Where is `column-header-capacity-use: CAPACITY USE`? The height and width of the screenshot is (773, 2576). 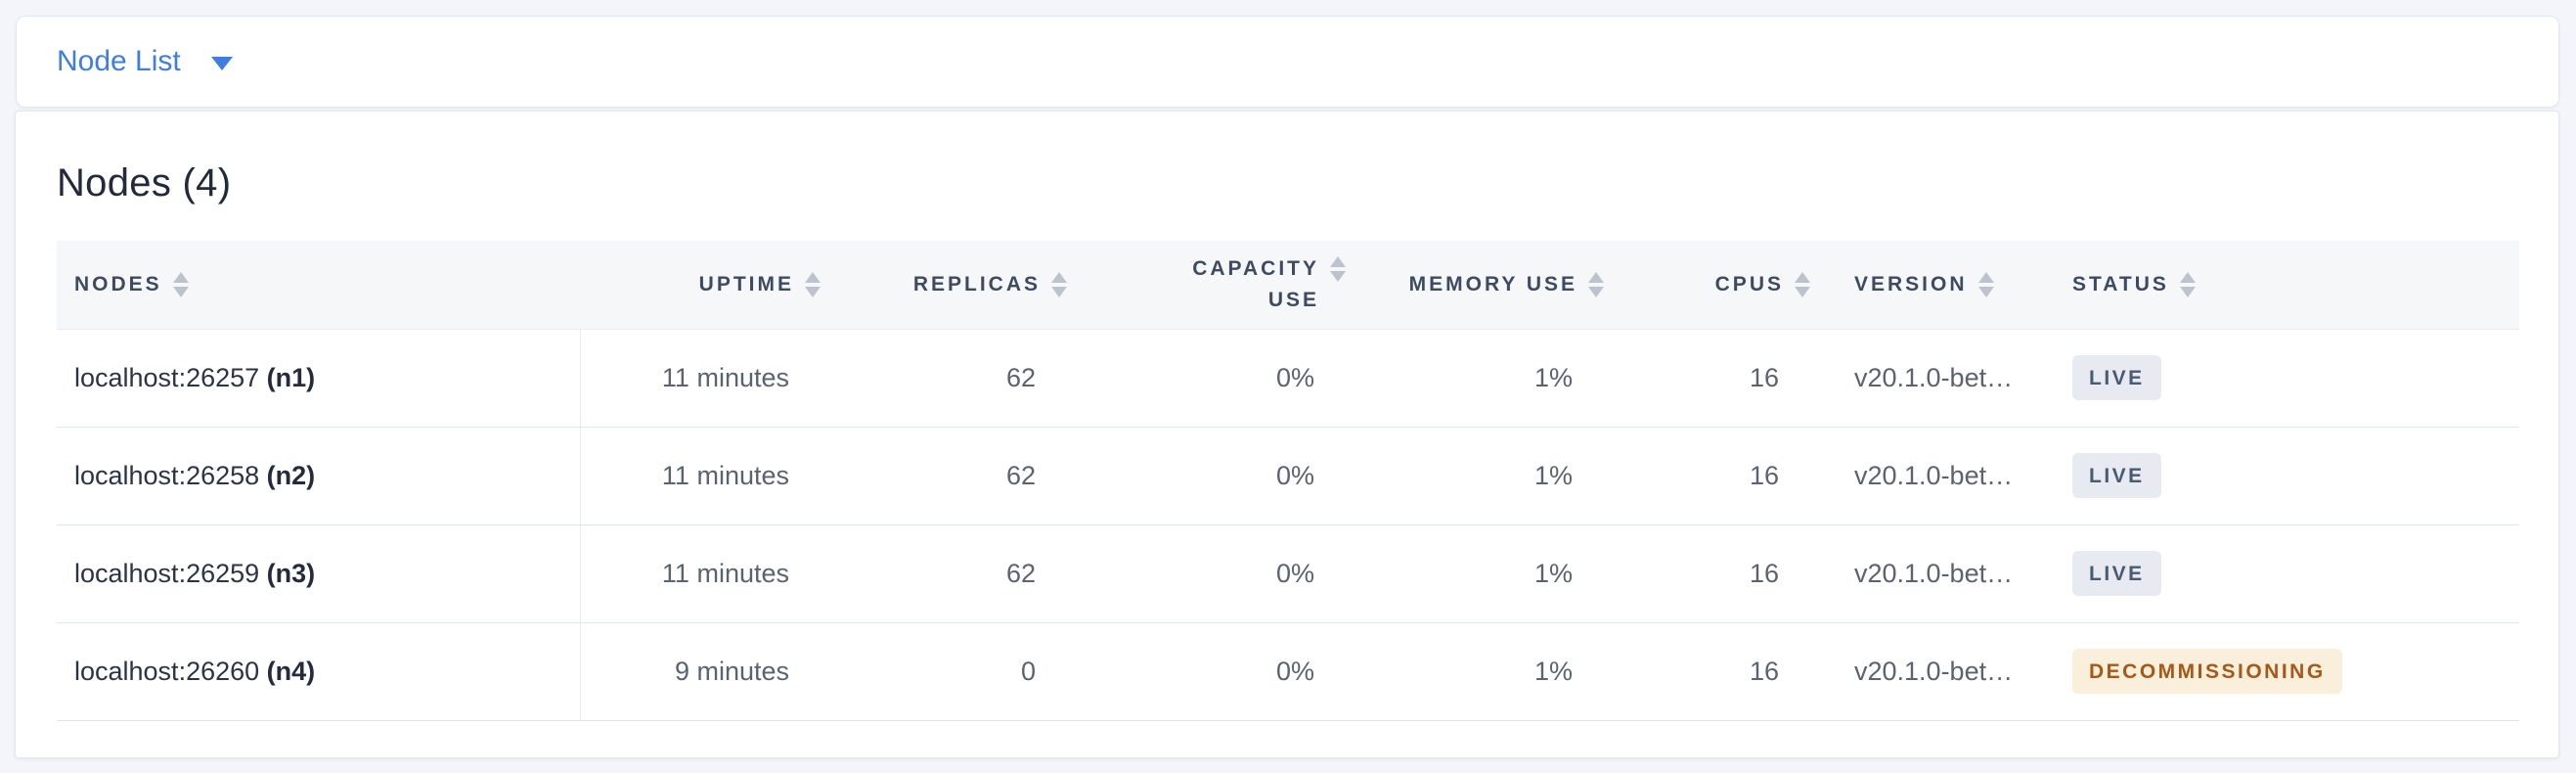 column-header-capacity-use: CAPACITY USE is located at coordinates (1231, 285).